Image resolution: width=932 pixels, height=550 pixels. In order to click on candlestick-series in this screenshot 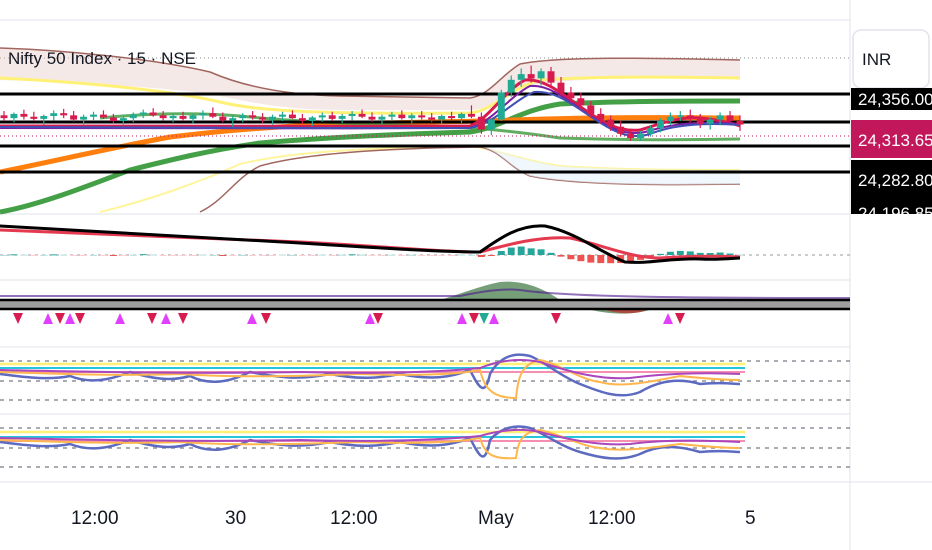, I will do `click(372, 103)`.